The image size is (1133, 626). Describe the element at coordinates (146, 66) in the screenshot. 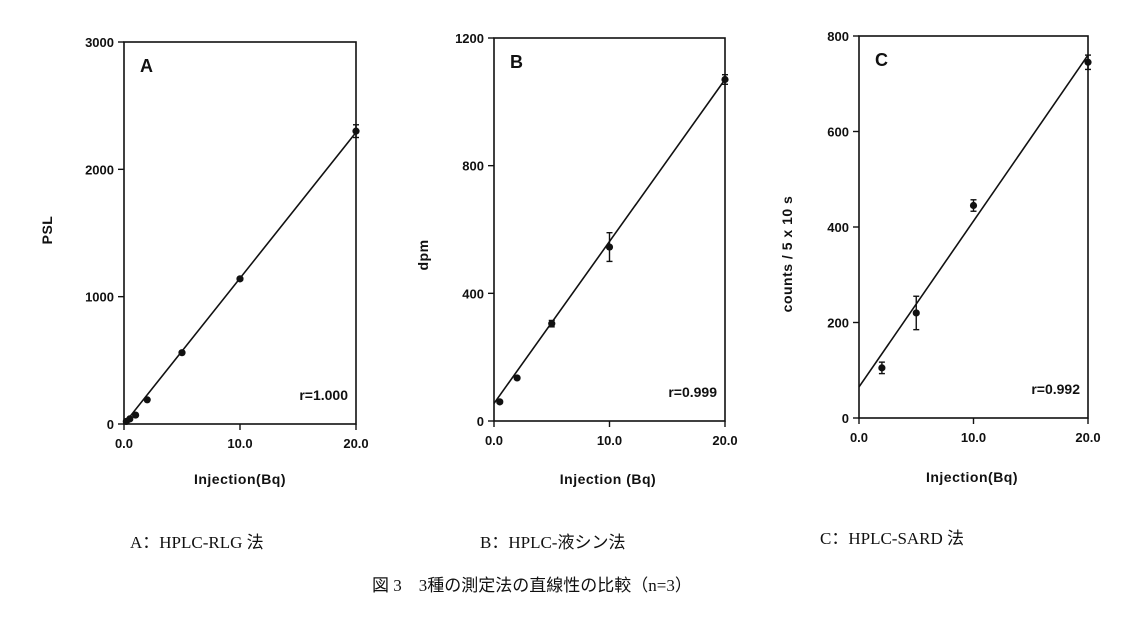

I see `panel-letter: A` at that location.